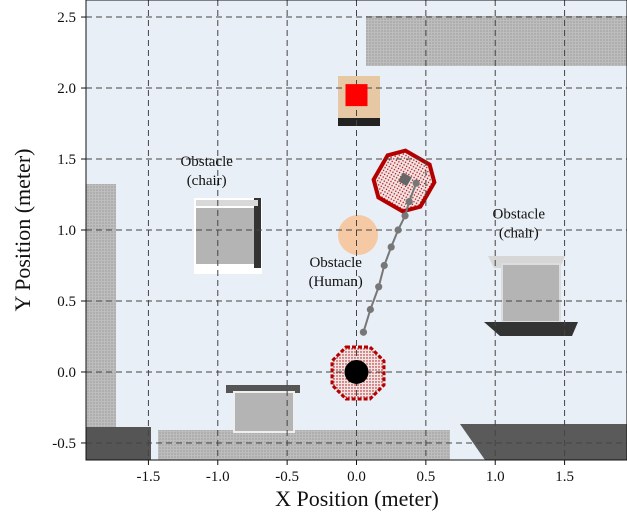  I want to click on y-tick-label: 1.0, so click(66, 231).